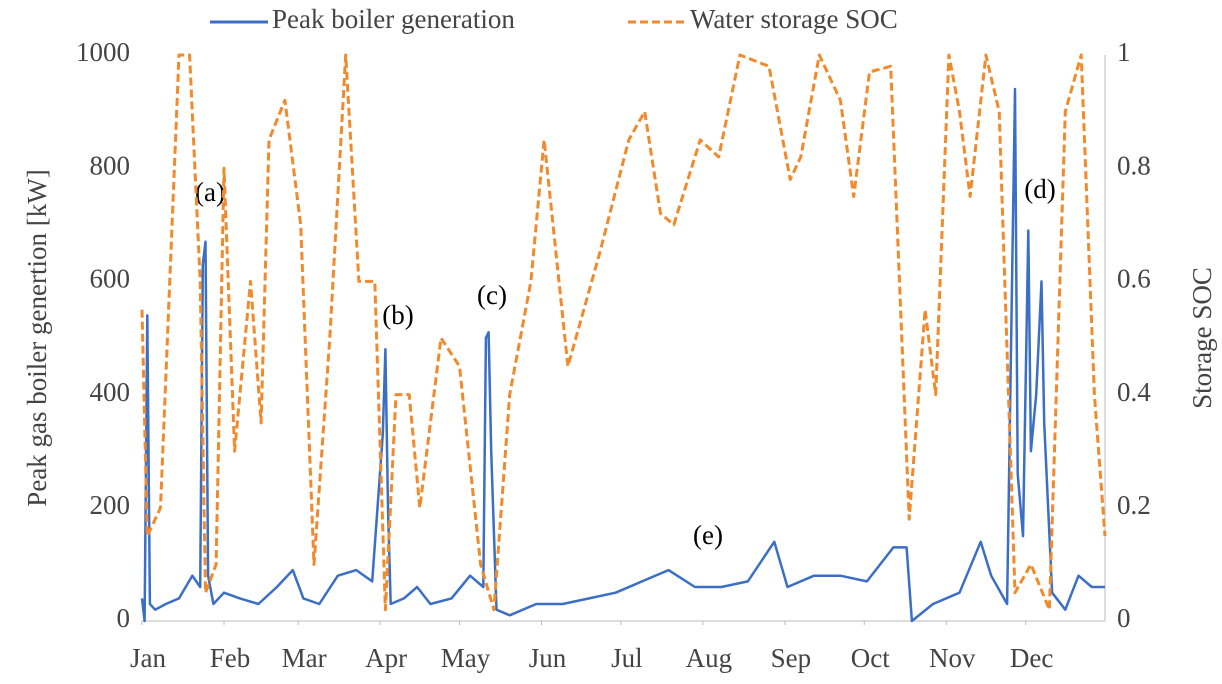 Image resolution: width=1222 pixels, height=684 pixels. I want to click on x-tick-label: Mar, so click(304, 658).